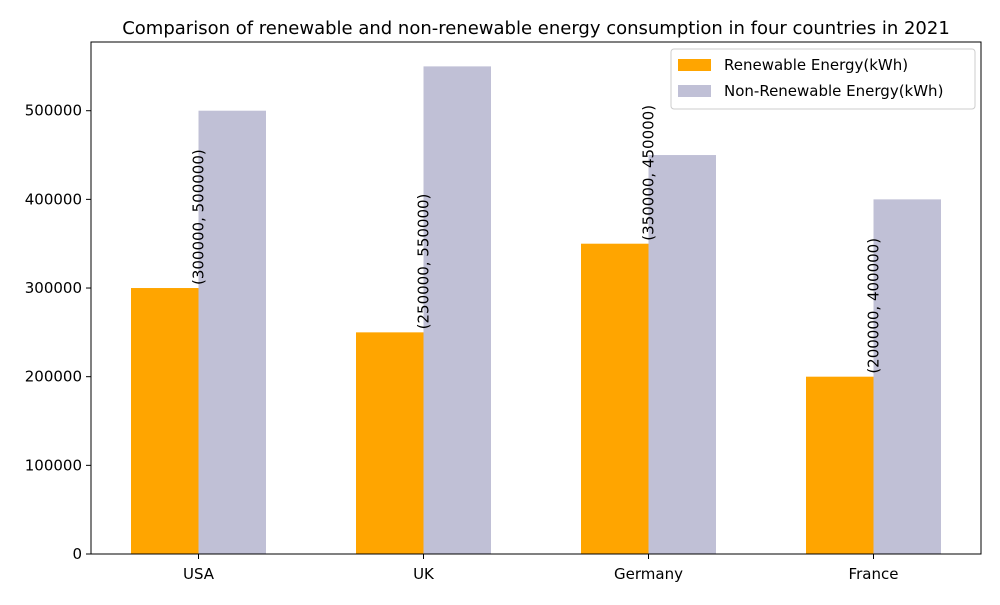  Describe the element at coordinates (390, 443) in the screenshot. I see `renewable-bar-uk` at that location.